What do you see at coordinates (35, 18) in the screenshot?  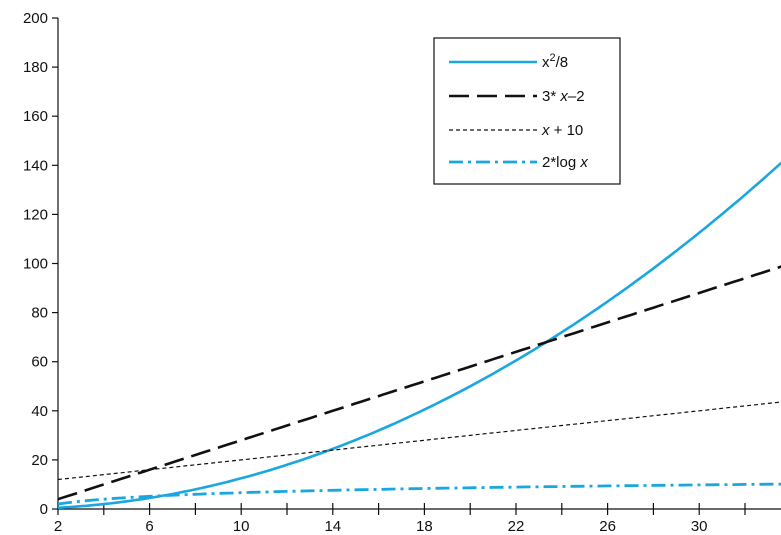 I see `y-tick-label: 200` at bounding box center [35, 18].